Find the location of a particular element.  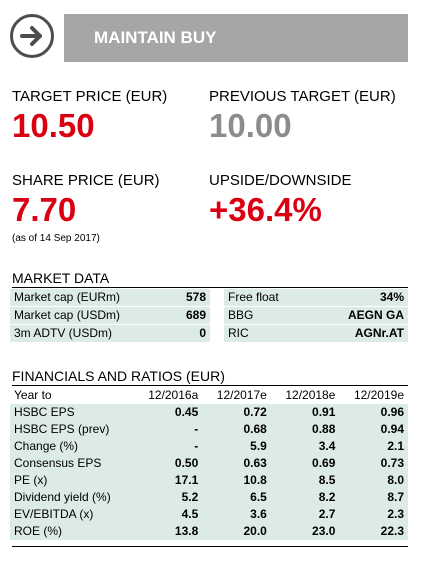

previous-target-label: PREVIOUS TARGET (EUR) is located at coordinates (302, 96).